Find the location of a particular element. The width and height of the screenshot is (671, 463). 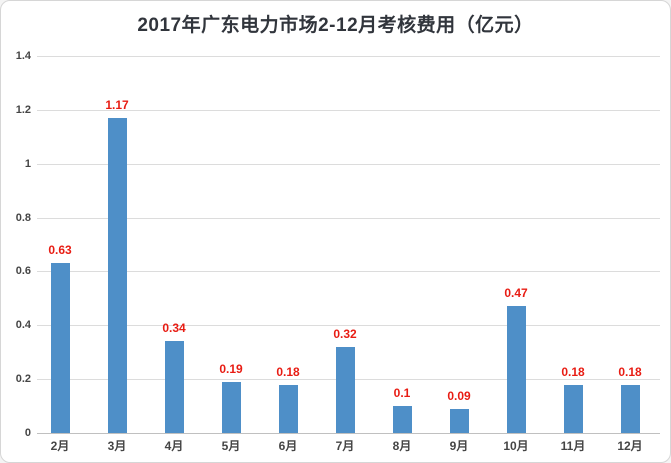

x-axis-label: 6月 is located at coordinates (288, 446).